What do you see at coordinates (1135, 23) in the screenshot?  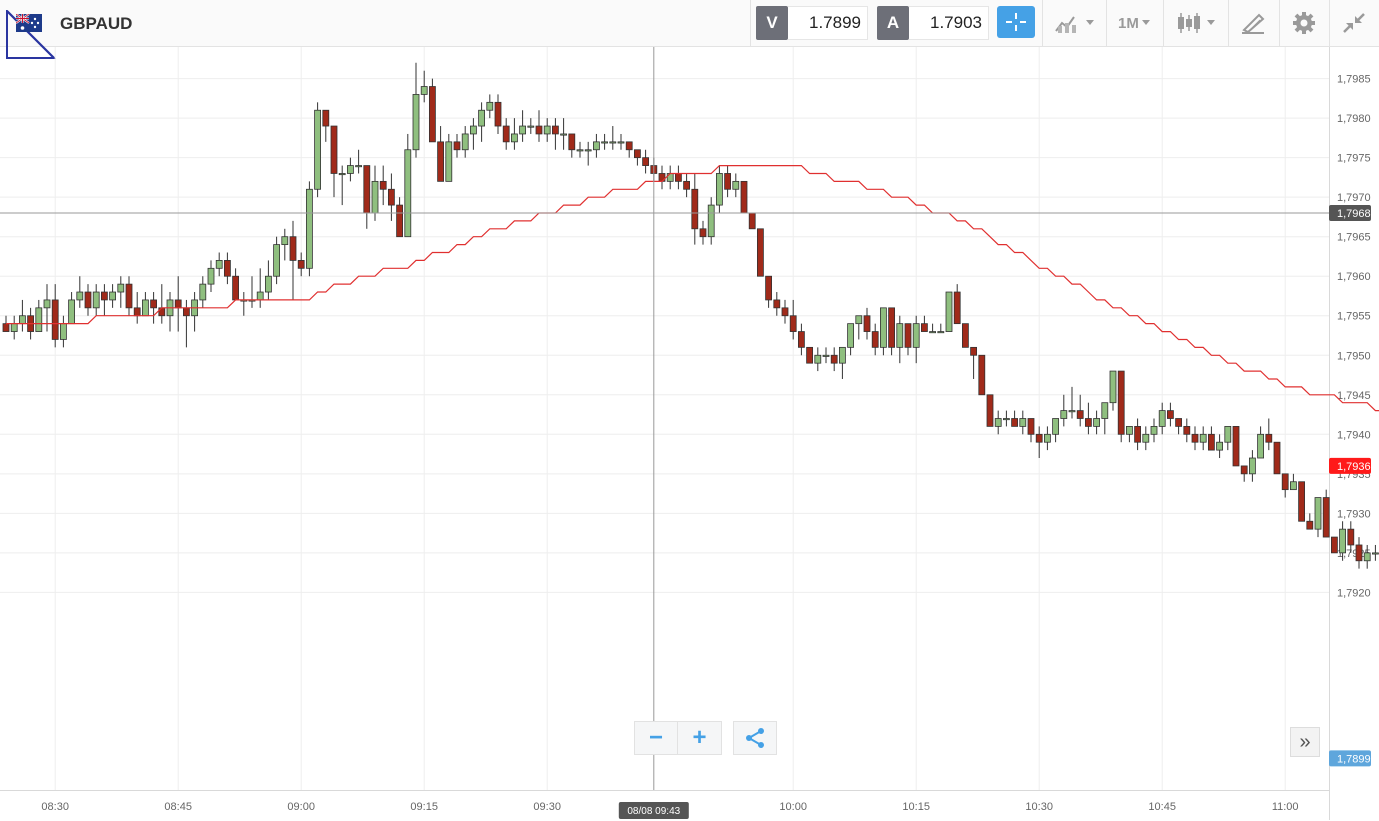 I see `timeframe-dropdown: 1M` at bounding box center [1135, 23].